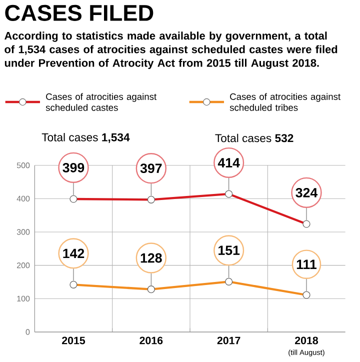  I want to click on y-tick-label: 200, so click(23, 265).